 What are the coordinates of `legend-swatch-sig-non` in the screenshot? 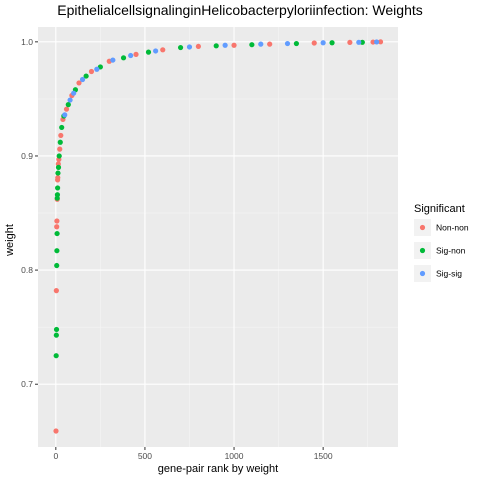 It's located at (422, 250).